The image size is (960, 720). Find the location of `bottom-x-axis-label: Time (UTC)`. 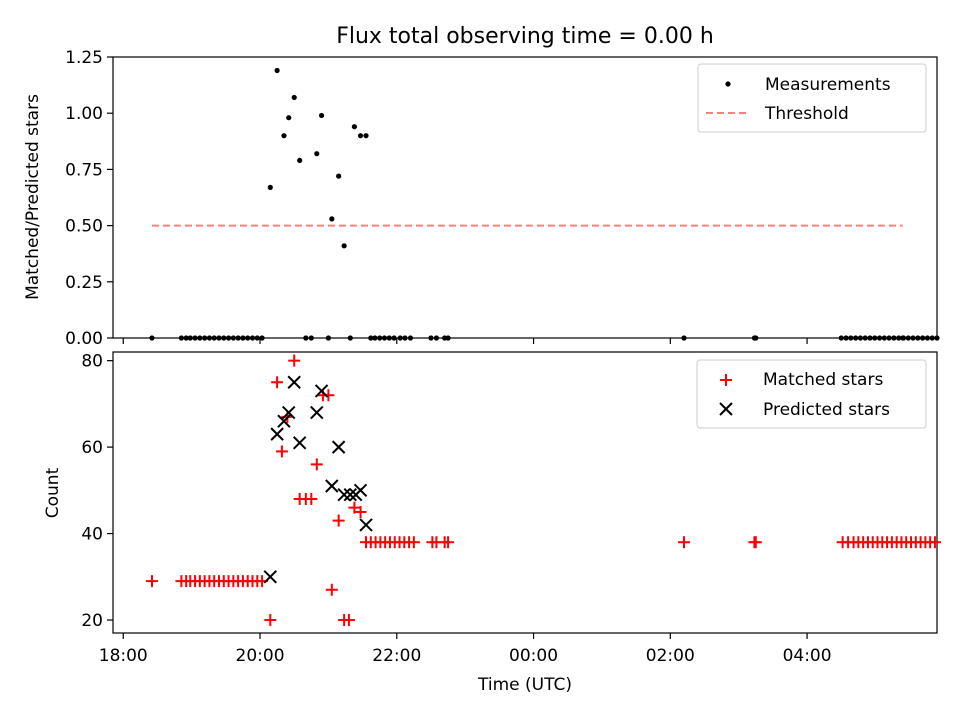

bottom-x-axis-label: Time (UTC) is located at coordinates (524, 685).